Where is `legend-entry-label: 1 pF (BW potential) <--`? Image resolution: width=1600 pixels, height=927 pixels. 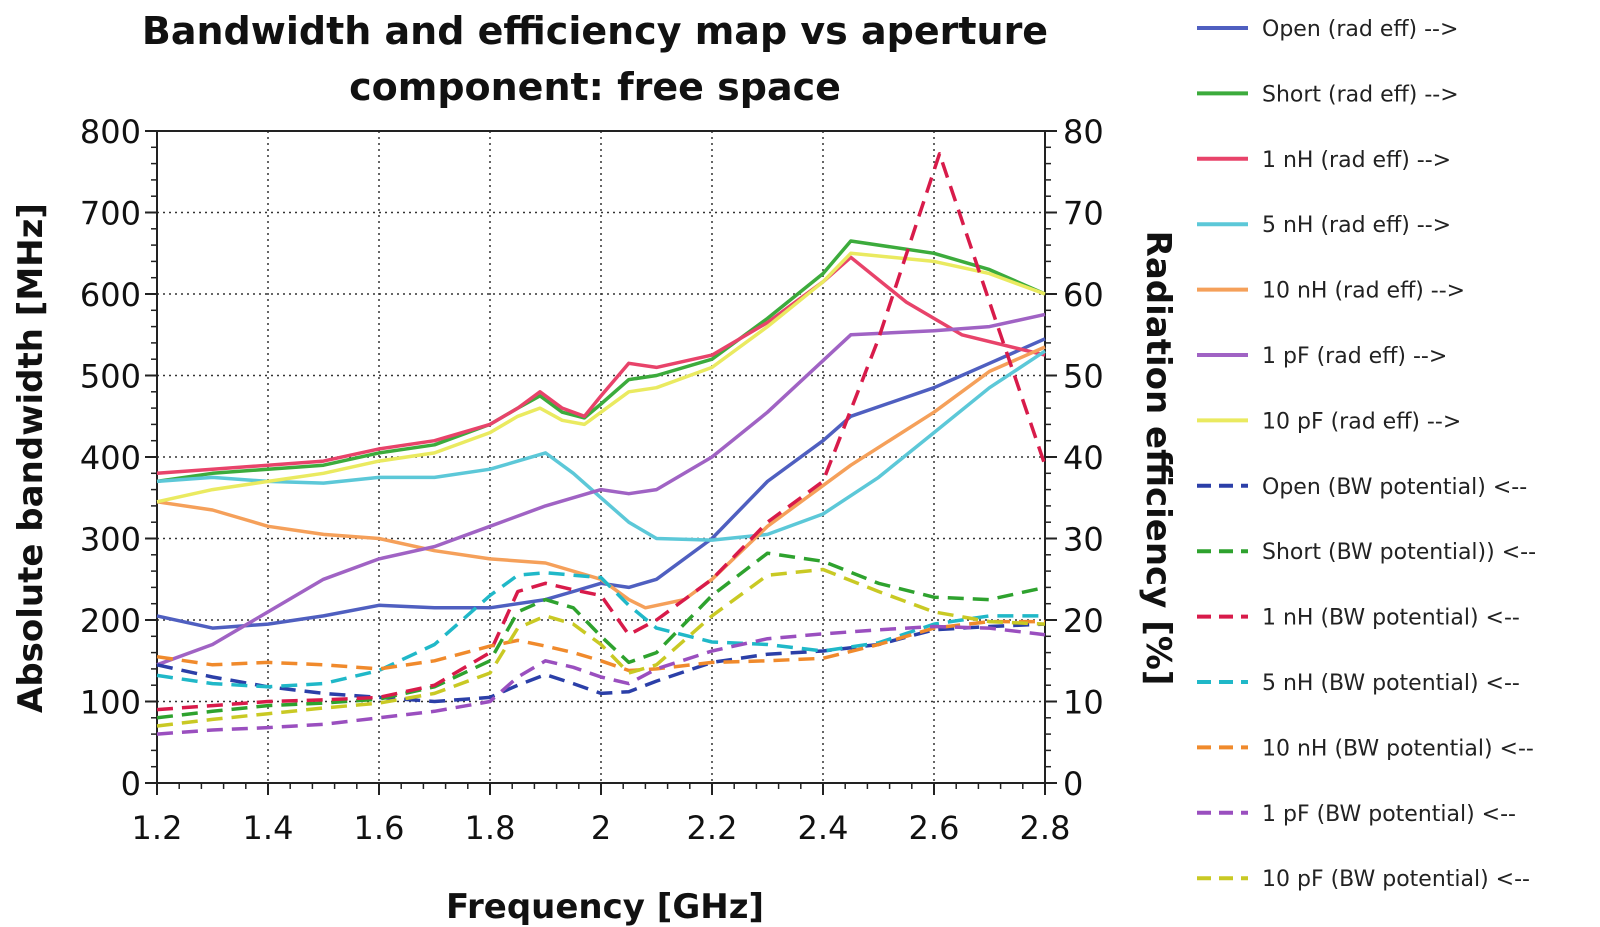
legend-entry-label: 1 pF (BW potential) <-- is located at coordinates (1389, 814).